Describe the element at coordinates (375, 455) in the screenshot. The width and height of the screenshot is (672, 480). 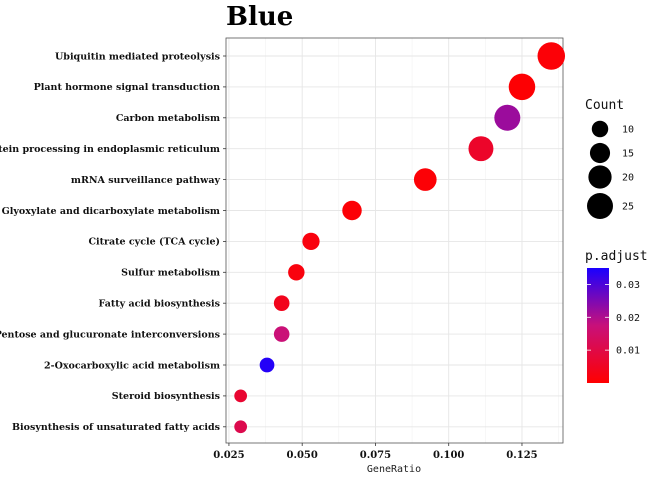
I see `x-tick-label: 0.075` at that location.